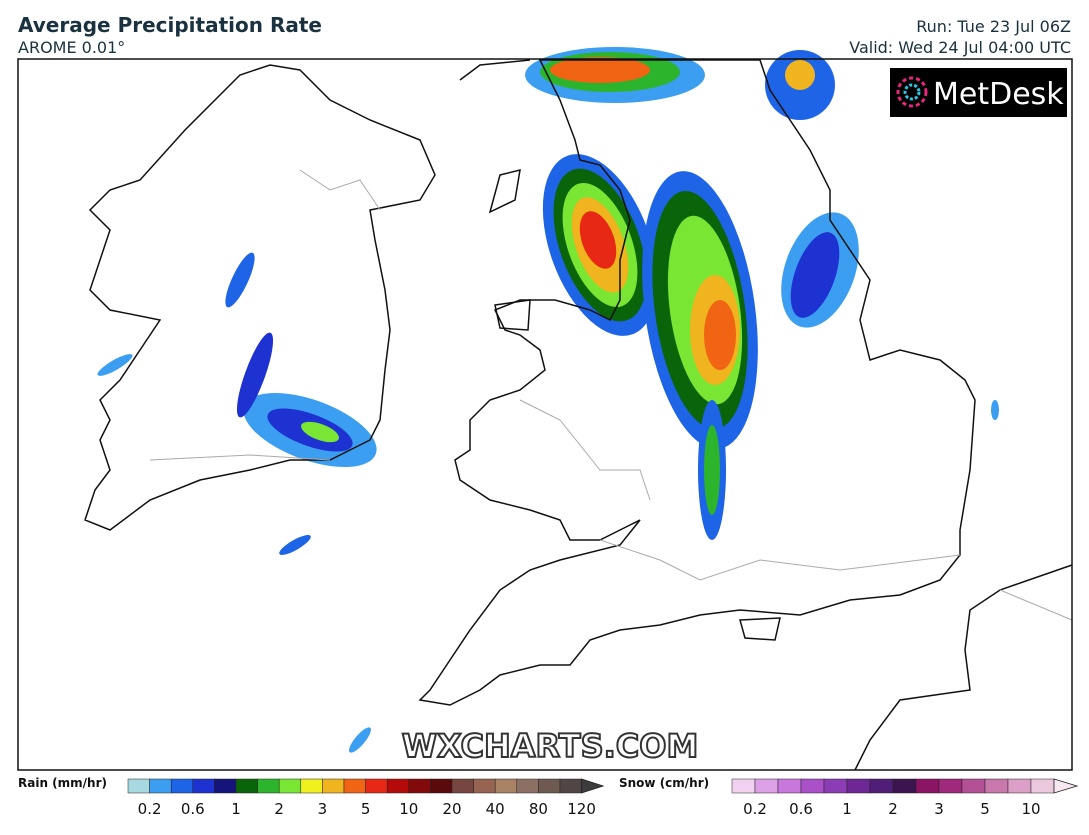 The image size is (1089, 835). I want to click on snow-tick-label: 0.2, so click(755, 809).